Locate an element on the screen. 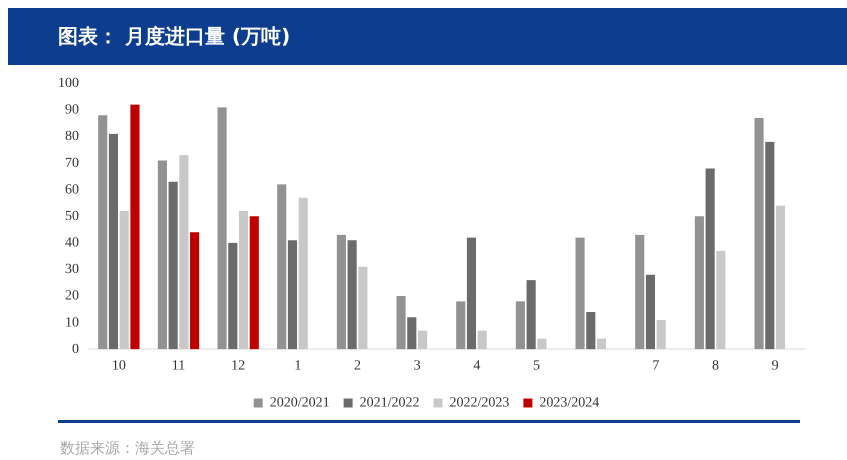 The image size is (847, 460). y-tick-label: 50 is located at coordinates (72, 216).